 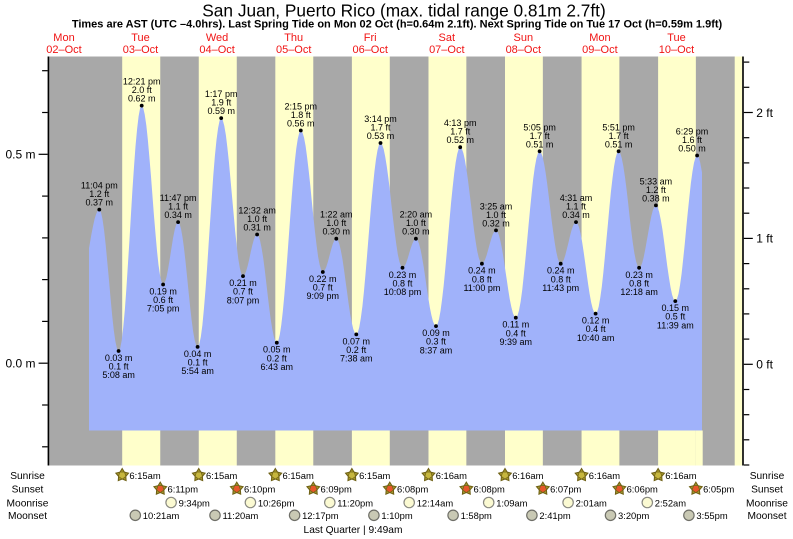 What do you see at coordinates (163, 300) in the screenshot?
I see `svg-text: 0.6 ft` at bounding box center [163, 300].